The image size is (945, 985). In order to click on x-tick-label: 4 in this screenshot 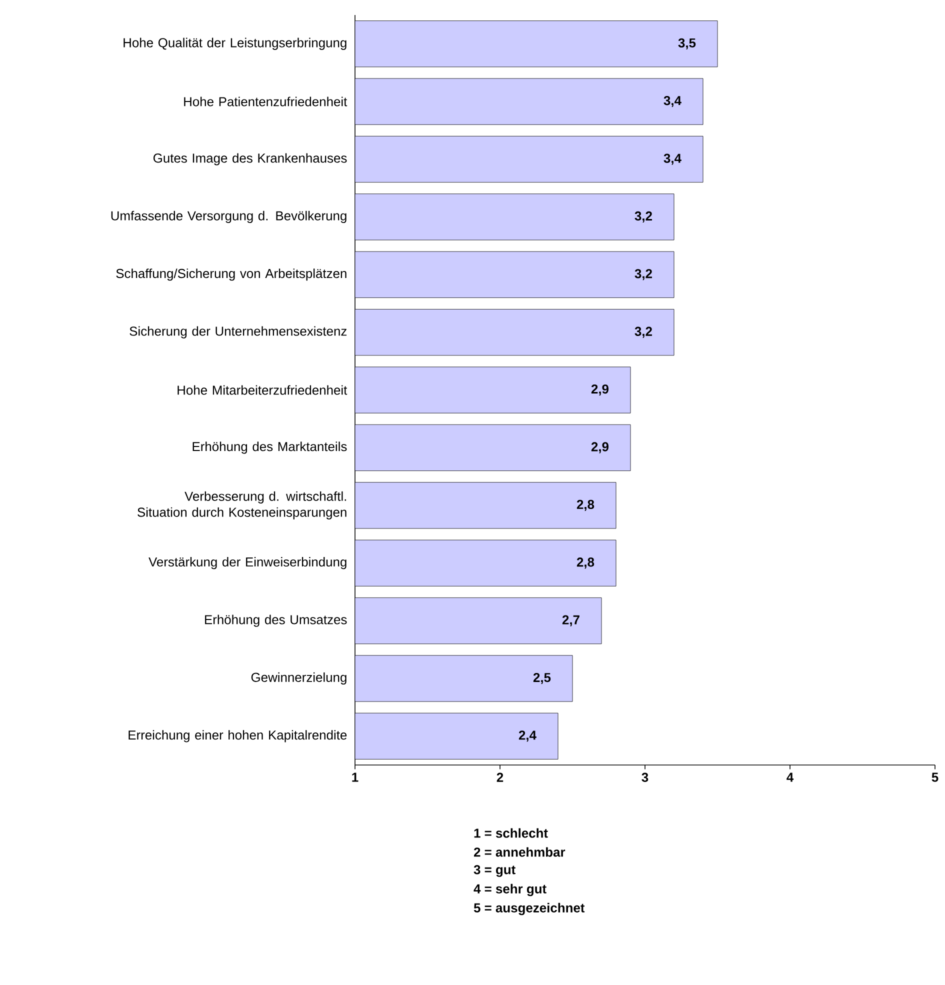, I will do `click(790, 777)`.